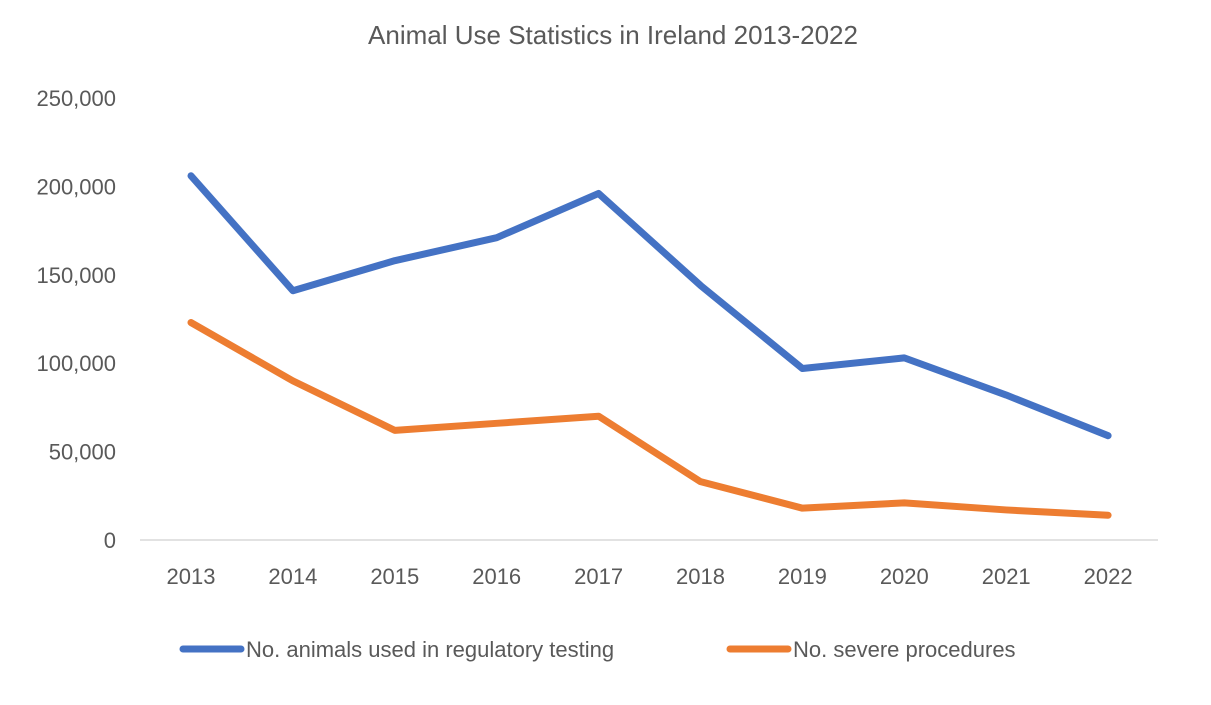  I want to click on x-tick-label: 2013, so click(191, 576).